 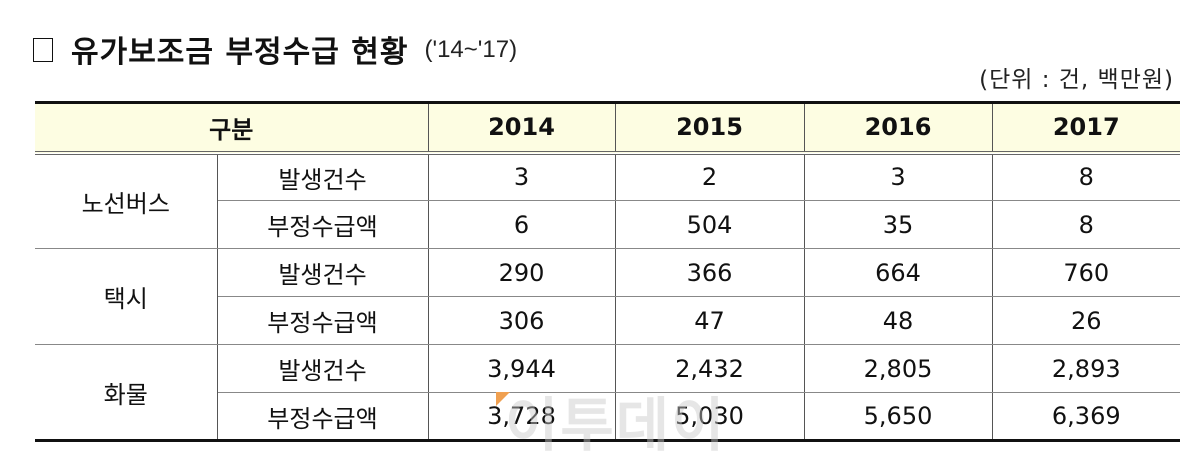 I want to click on title-row: 유가보조금 부정수급 현황 ('14~'17), so click(x=275, y=49).